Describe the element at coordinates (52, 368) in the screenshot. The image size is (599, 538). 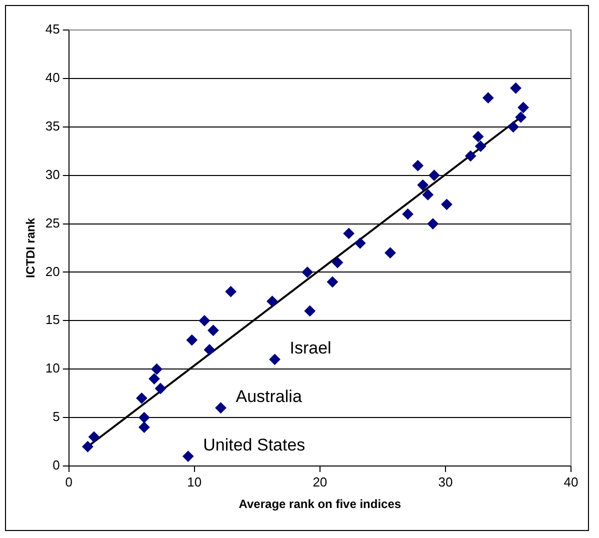
I see `y-tick-label: 10` at that location.